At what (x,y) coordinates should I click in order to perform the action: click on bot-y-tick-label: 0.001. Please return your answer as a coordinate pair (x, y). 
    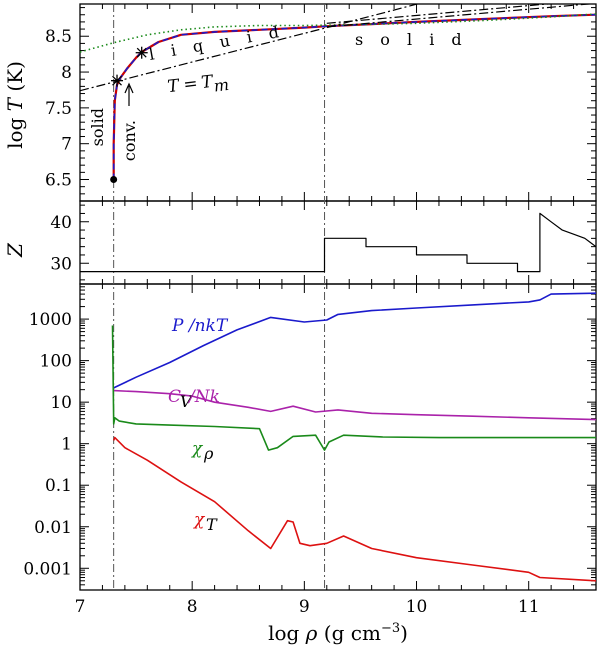
    Looking at the image, I should click on (47, 569).